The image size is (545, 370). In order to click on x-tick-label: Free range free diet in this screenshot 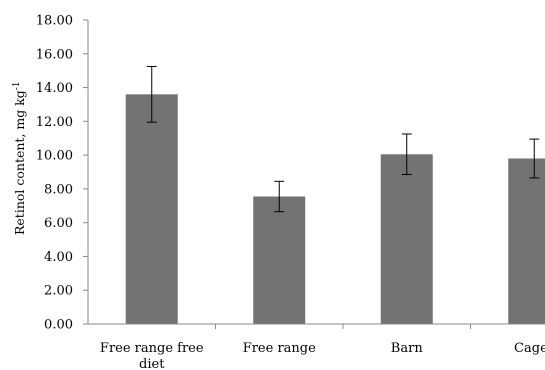, I will do `click(152, 355)`.